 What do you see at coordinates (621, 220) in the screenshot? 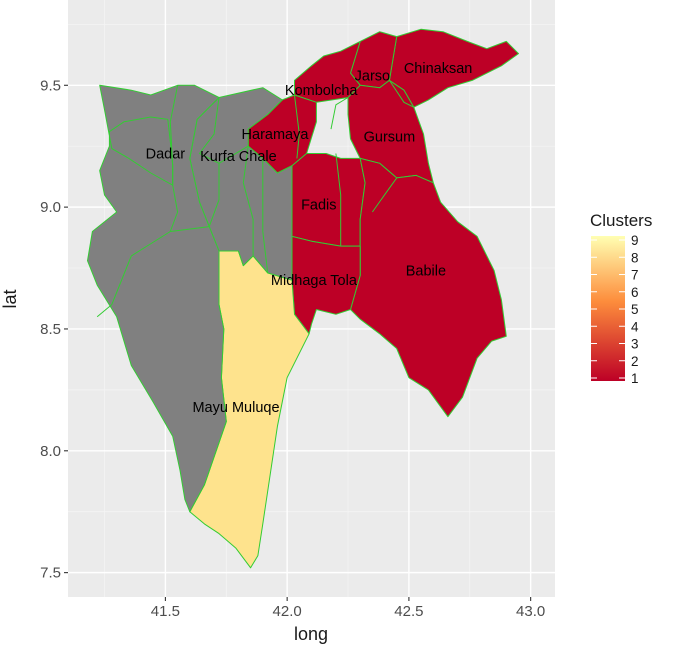
I see `legend-title: Clusters` at bounding box center [621, 220].